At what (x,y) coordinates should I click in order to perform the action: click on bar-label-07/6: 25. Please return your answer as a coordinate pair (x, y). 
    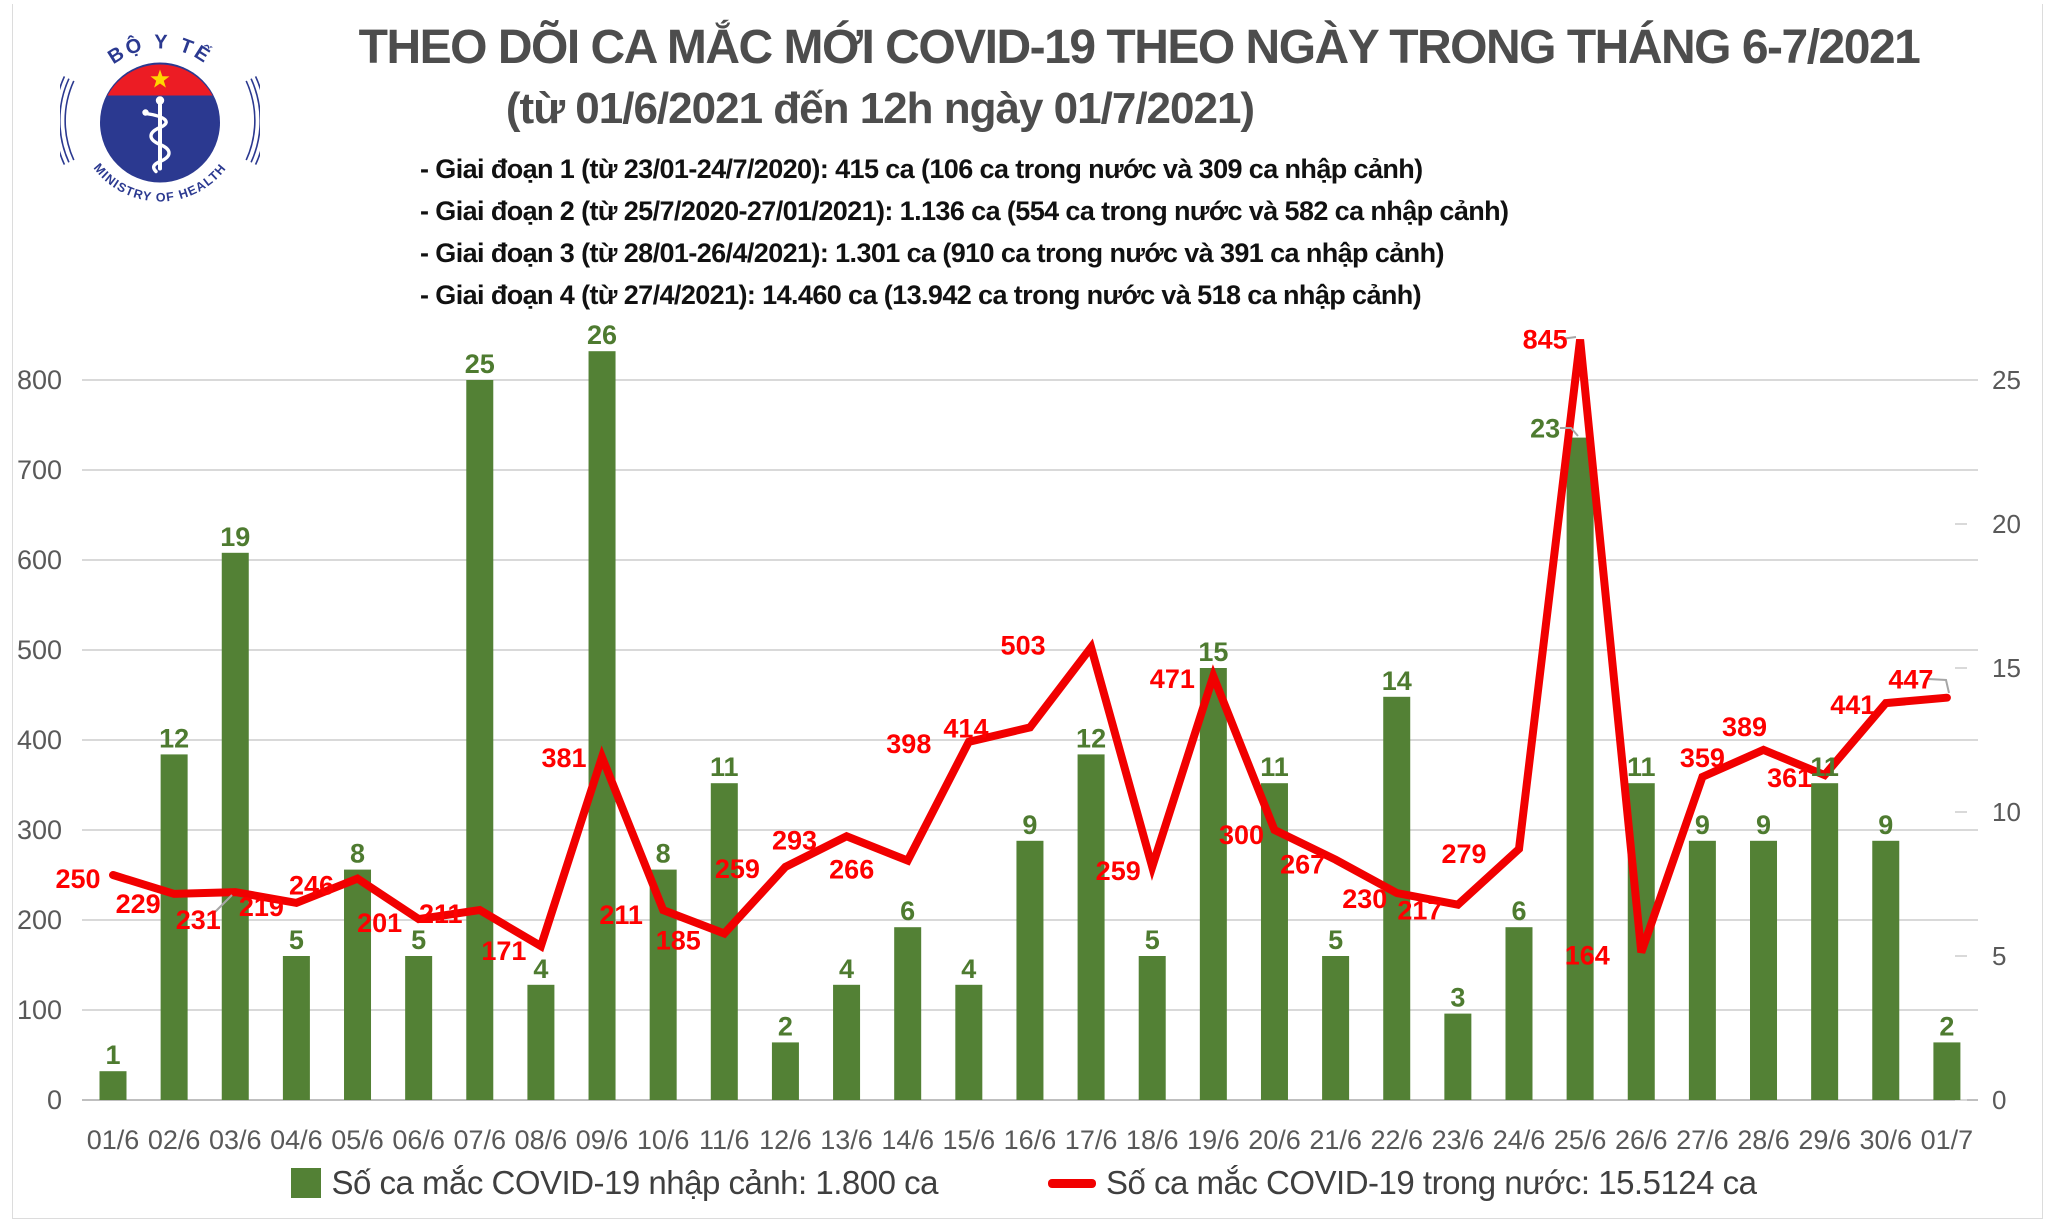
    Looking at the image, I should click on (480, 364).